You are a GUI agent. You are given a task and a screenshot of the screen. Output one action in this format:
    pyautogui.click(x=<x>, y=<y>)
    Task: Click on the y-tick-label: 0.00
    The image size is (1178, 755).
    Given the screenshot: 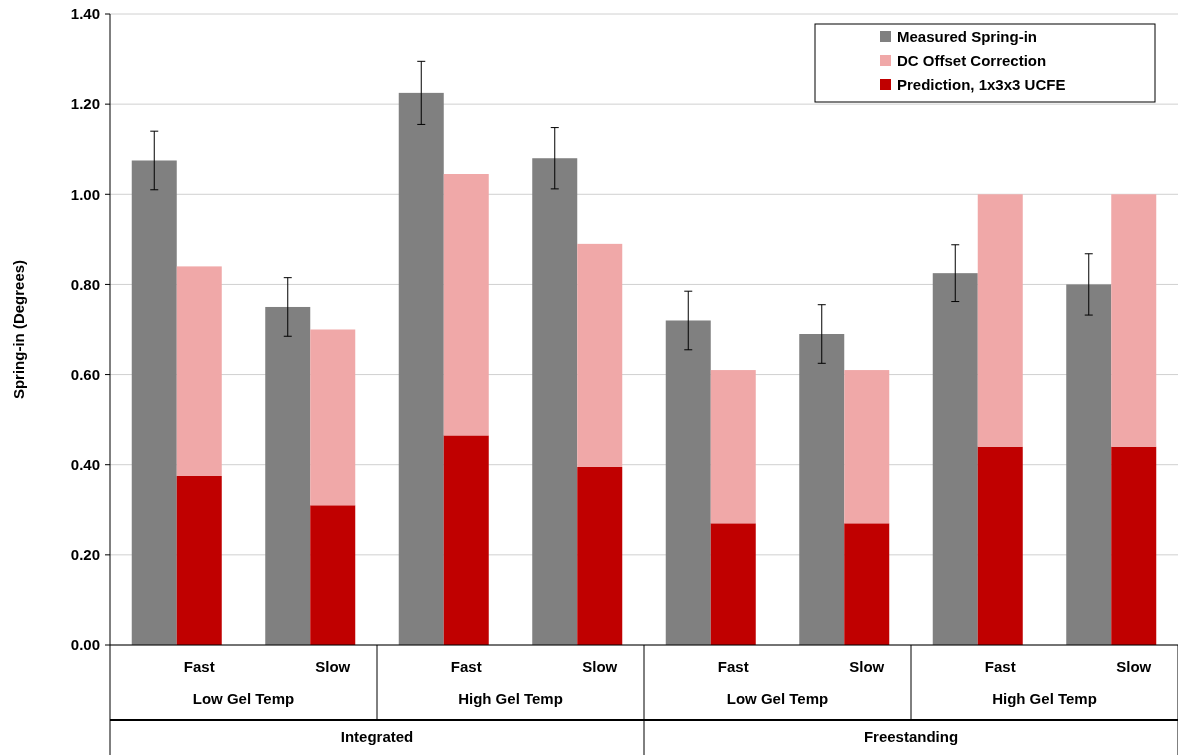 What is the action you would take?
    pyautogui.click(x=85, y=645)
    